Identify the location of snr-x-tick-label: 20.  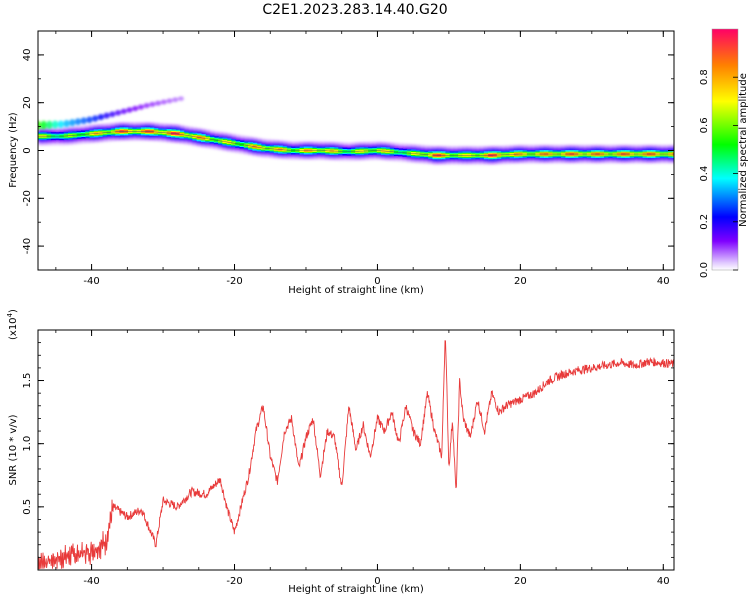
(520, 581).